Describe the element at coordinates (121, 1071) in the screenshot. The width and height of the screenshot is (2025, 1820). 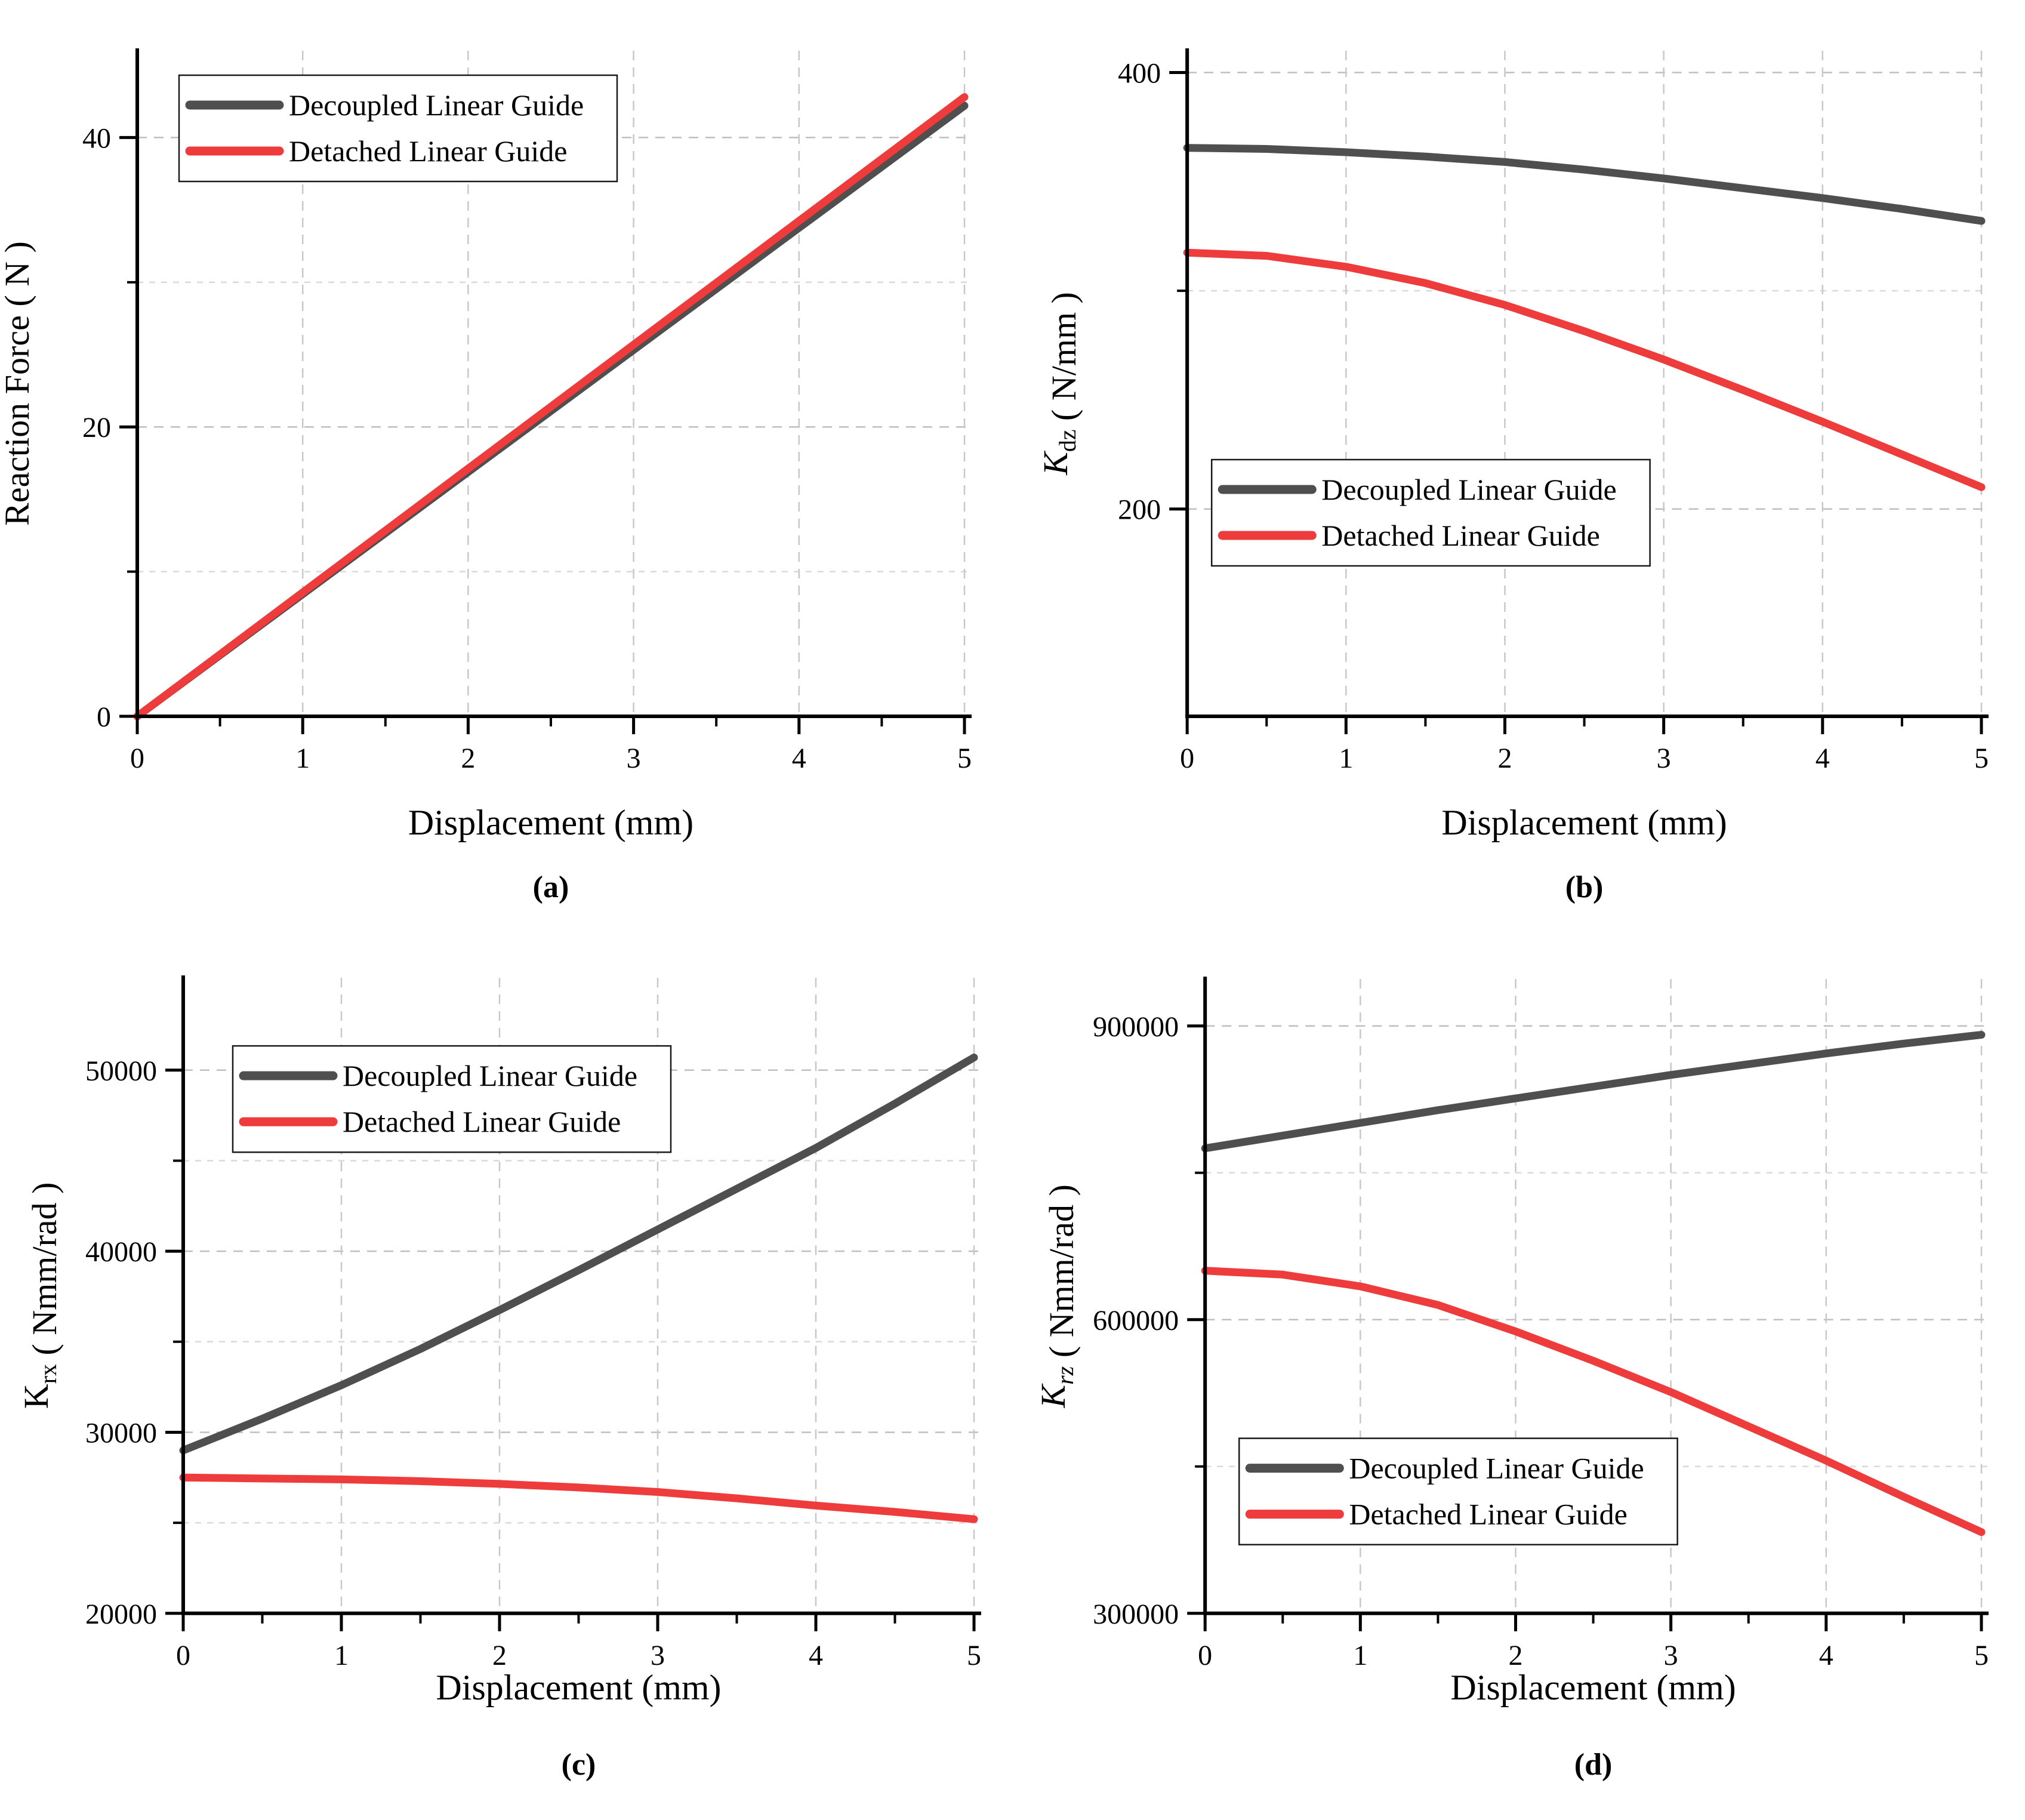
I see `y-tick-label: 50000` at that location.